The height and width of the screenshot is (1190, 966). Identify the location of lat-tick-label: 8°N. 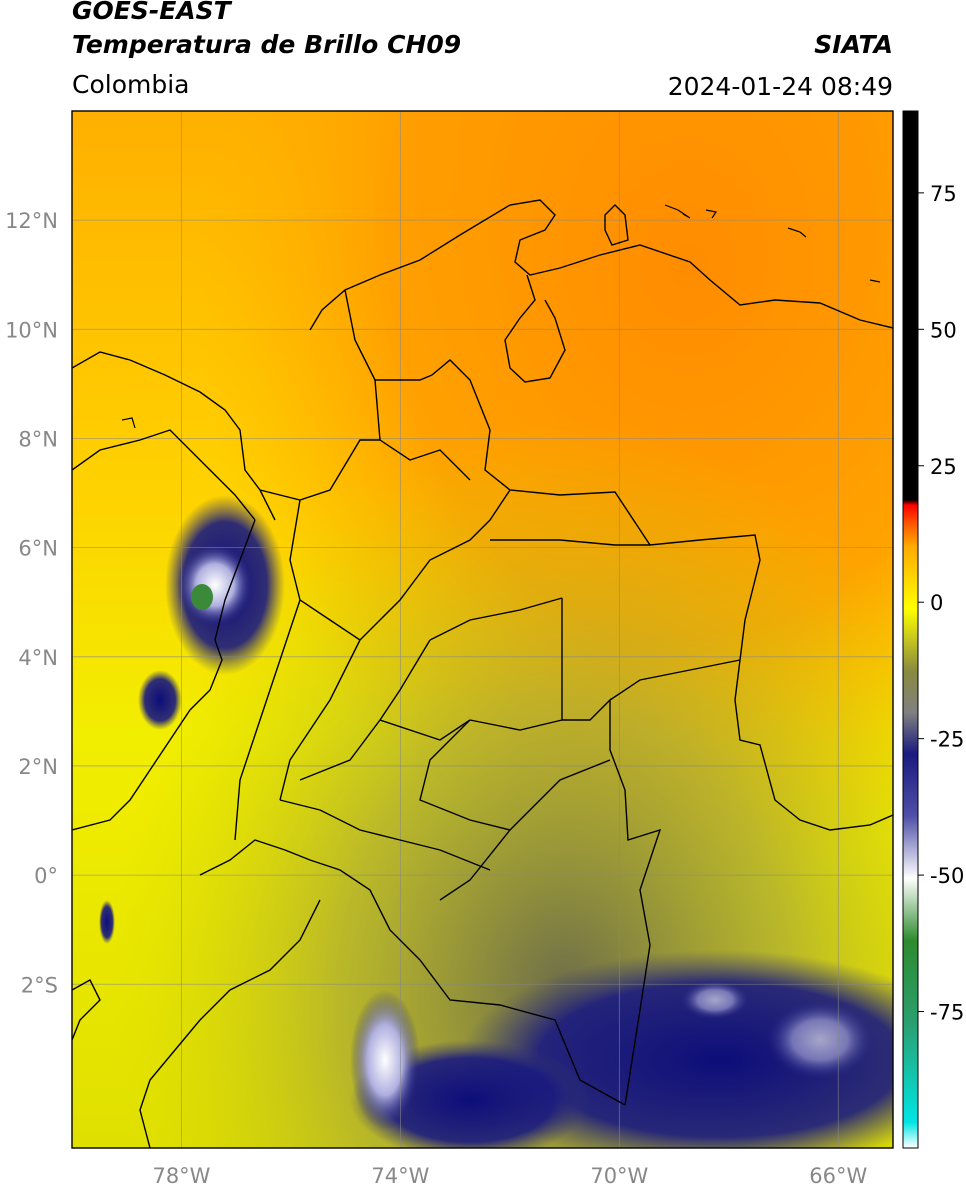
(38, 439).